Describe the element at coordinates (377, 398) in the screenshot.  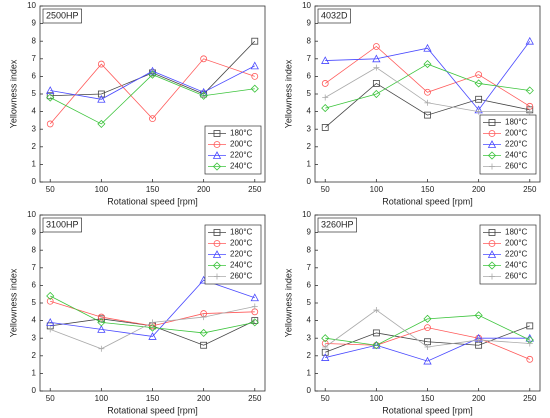
I see `x-tick-label: 100` at that location.